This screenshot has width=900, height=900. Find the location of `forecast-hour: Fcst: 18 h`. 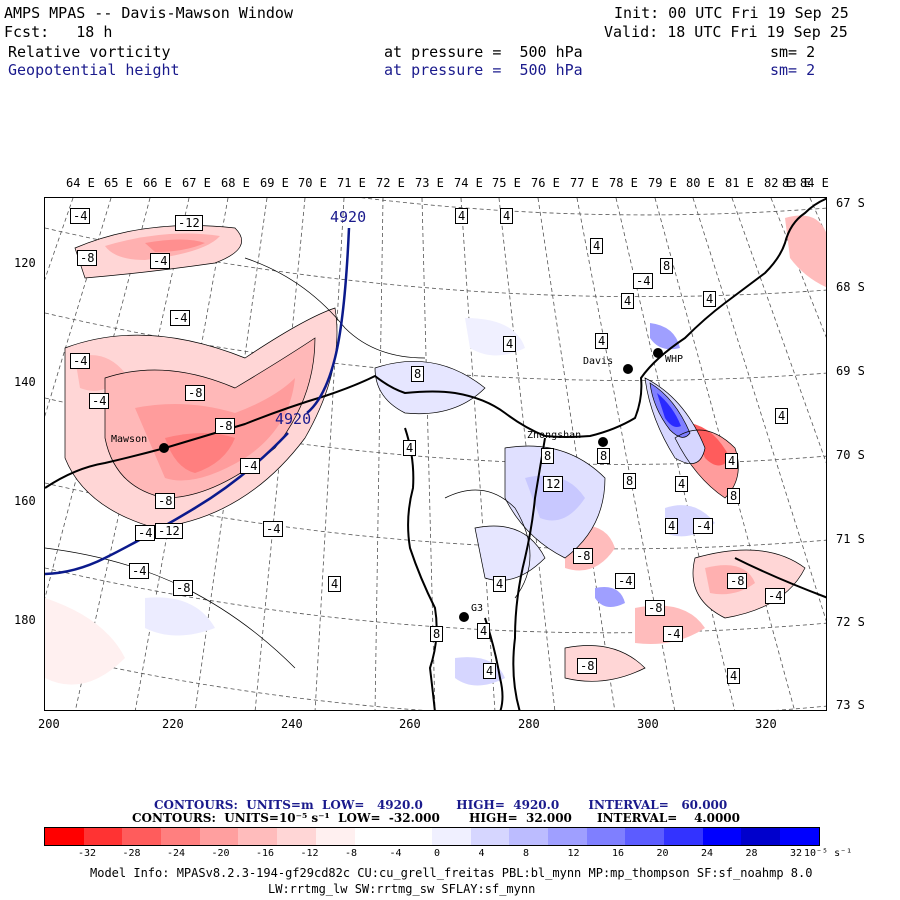

forecast-hour: Fcst: 18 h is located at coordinates (58, 32).